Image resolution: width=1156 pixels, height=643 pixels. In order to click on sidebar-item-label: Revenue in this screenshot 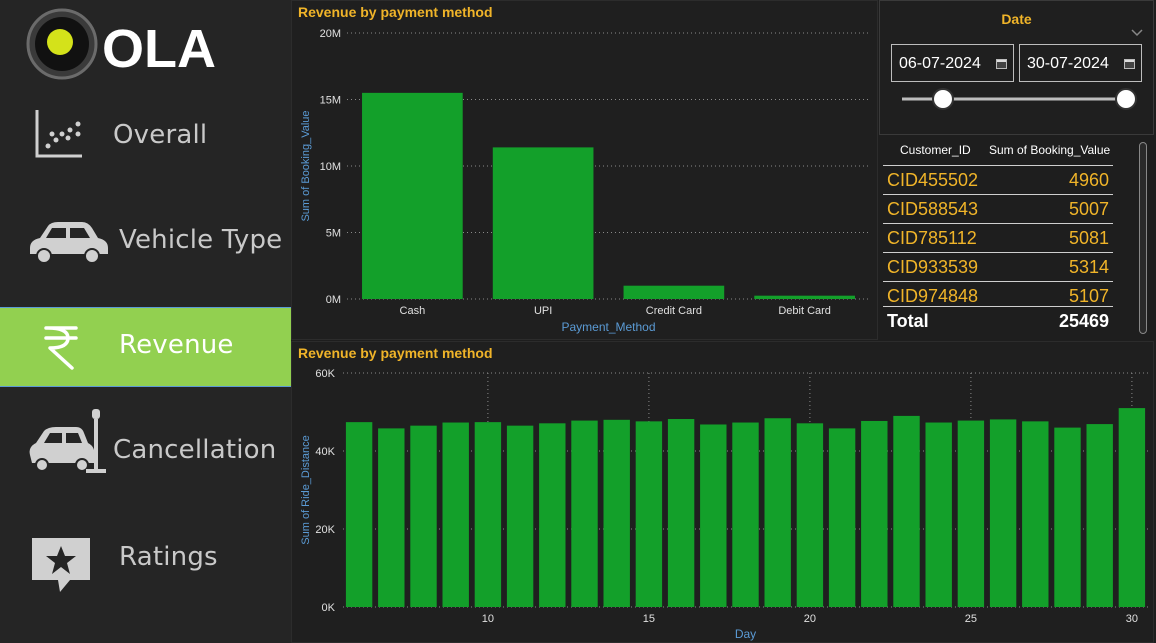, I will do `click(176, 345)`.